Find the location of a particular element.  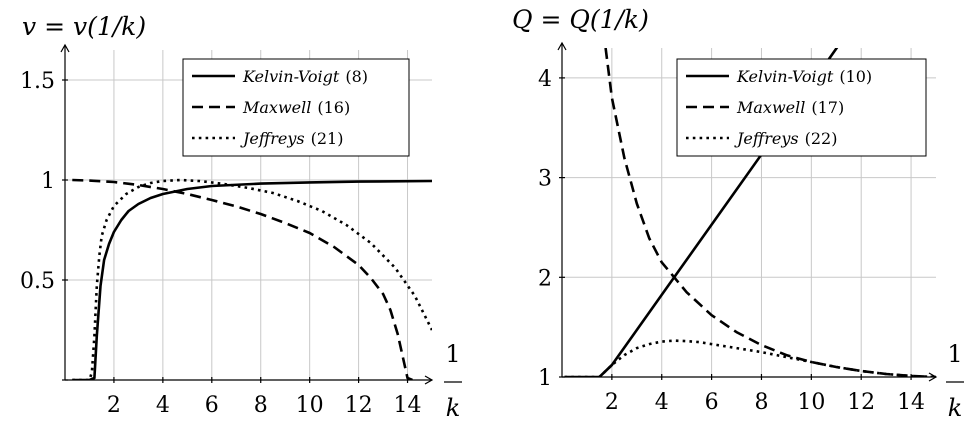

series-jeffreys is located at coordinates (750, 358).